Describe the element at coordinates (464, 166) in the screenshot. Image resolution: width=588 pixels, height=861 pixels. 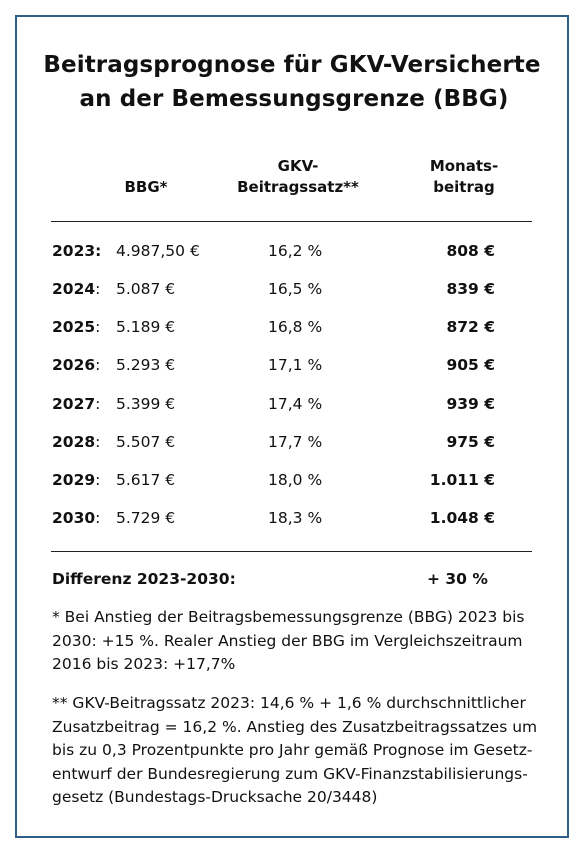
I see `column-header-monthly-line-1: Monats-` at that location.